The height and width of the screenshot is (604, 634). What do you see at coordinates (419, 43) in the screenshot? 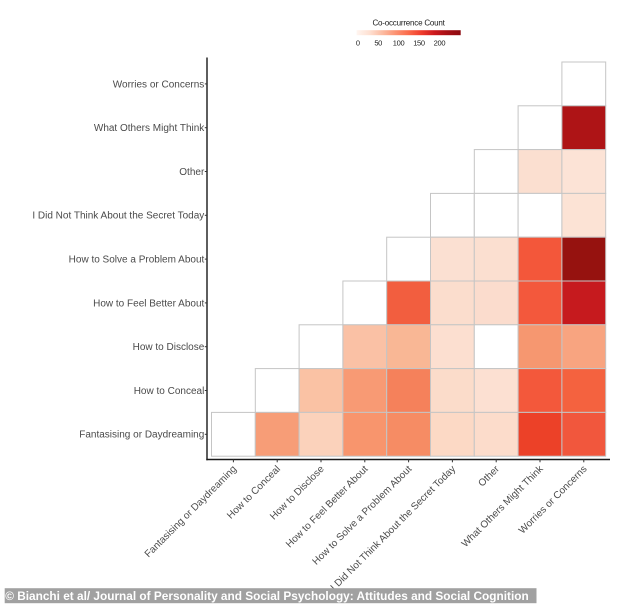
I see `svg-text: 150` at bounding box center [419, 43].